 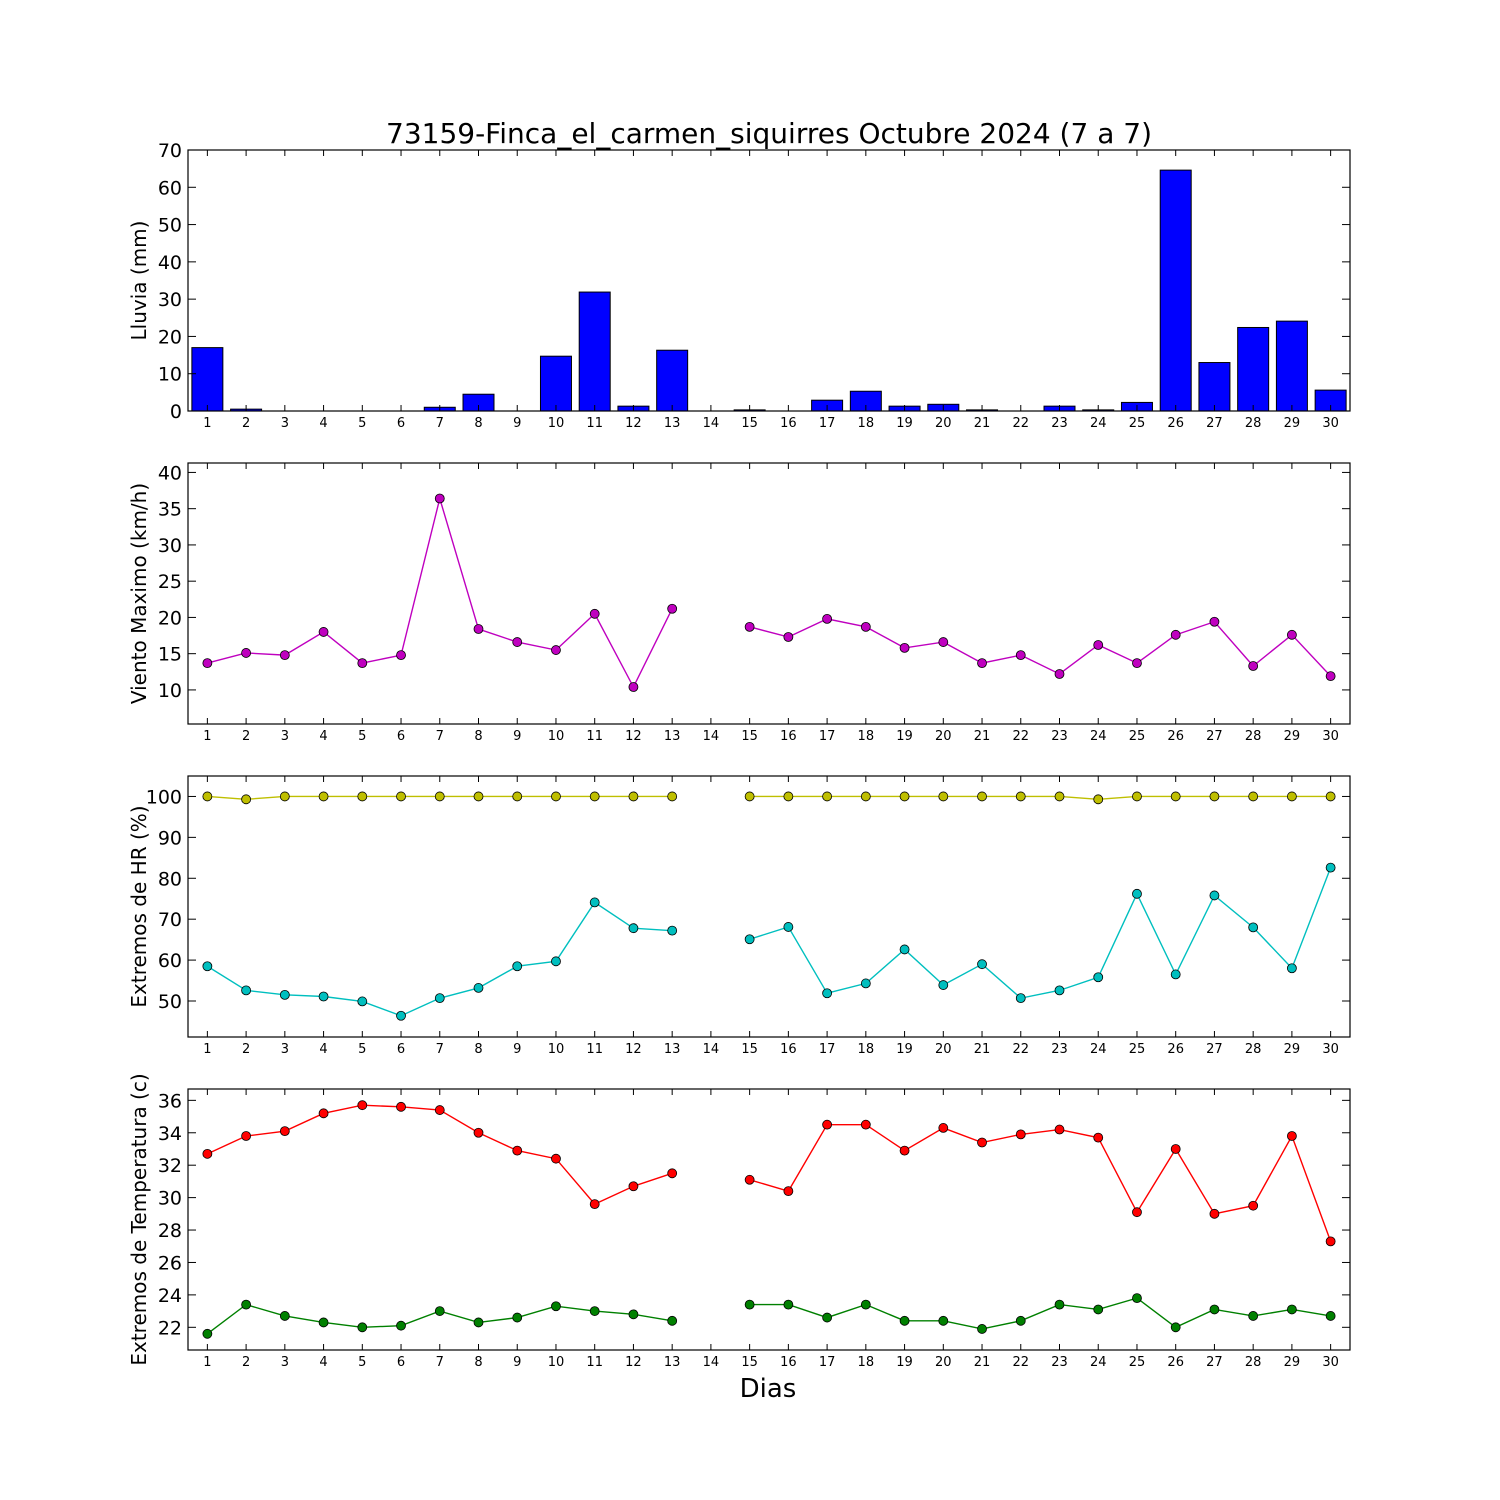 I want to click on panel-frame, so click(x=769, y=593).